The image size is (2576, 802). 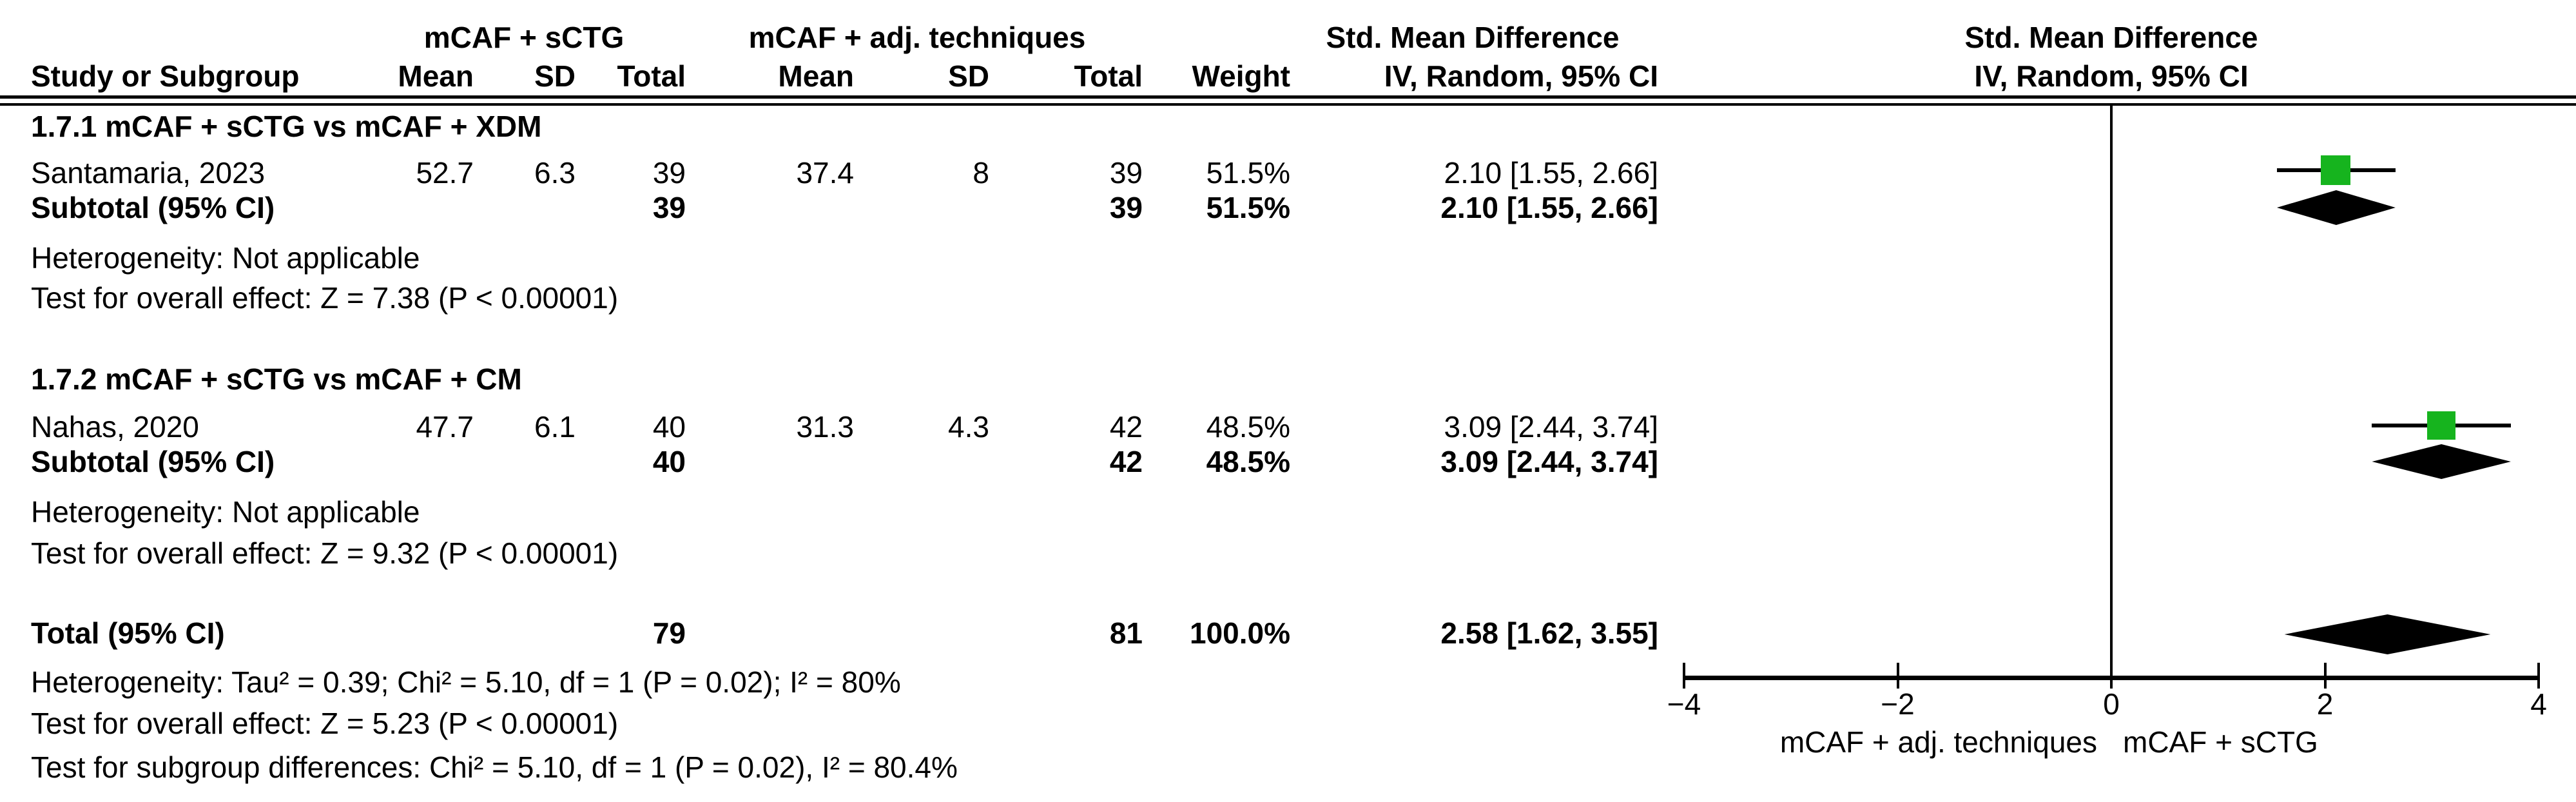 What do you see at coordinates (968, 76) in the screenshot?
I see `sd2-column-header: SD` at bounding box center [968, 76].